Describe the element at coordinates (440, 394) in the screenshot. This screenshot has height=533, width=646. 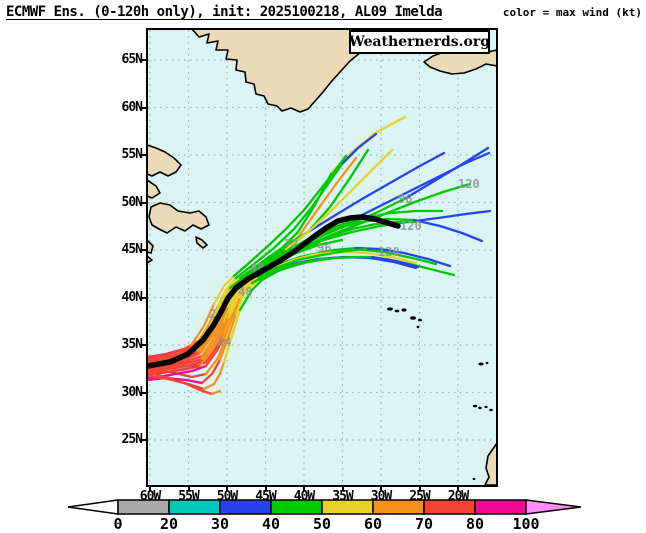
I see `islands` at that location.